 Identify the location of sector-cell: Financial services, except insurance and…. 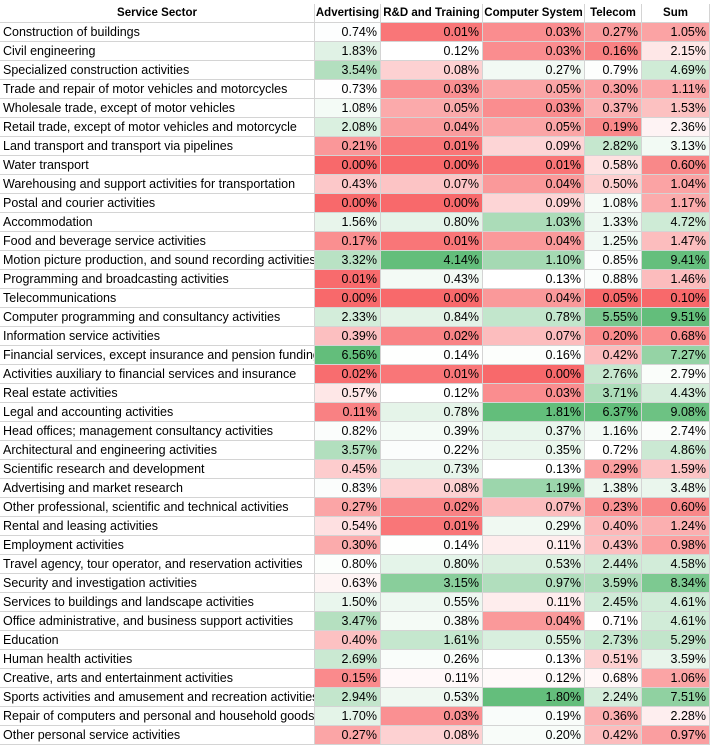
(157, 355).